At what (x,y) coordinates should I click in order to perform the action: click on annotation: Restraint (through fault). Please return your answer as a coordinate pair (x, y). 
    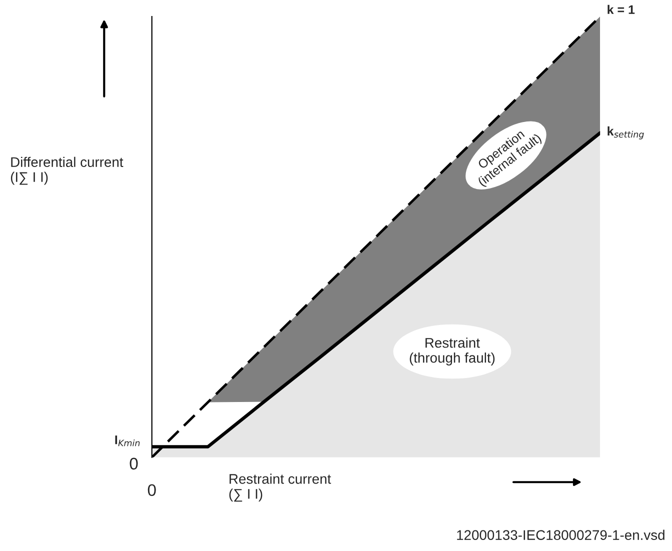
    Looking at the image, I should click on (452, 352).